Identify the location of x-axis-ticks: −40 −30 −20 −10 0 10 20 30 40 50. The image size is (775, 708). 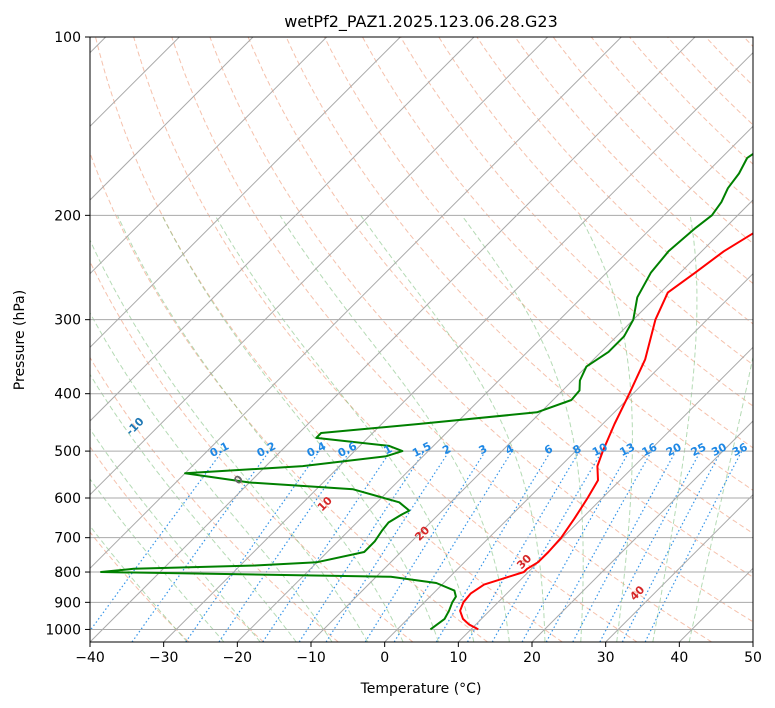
(418, 654).